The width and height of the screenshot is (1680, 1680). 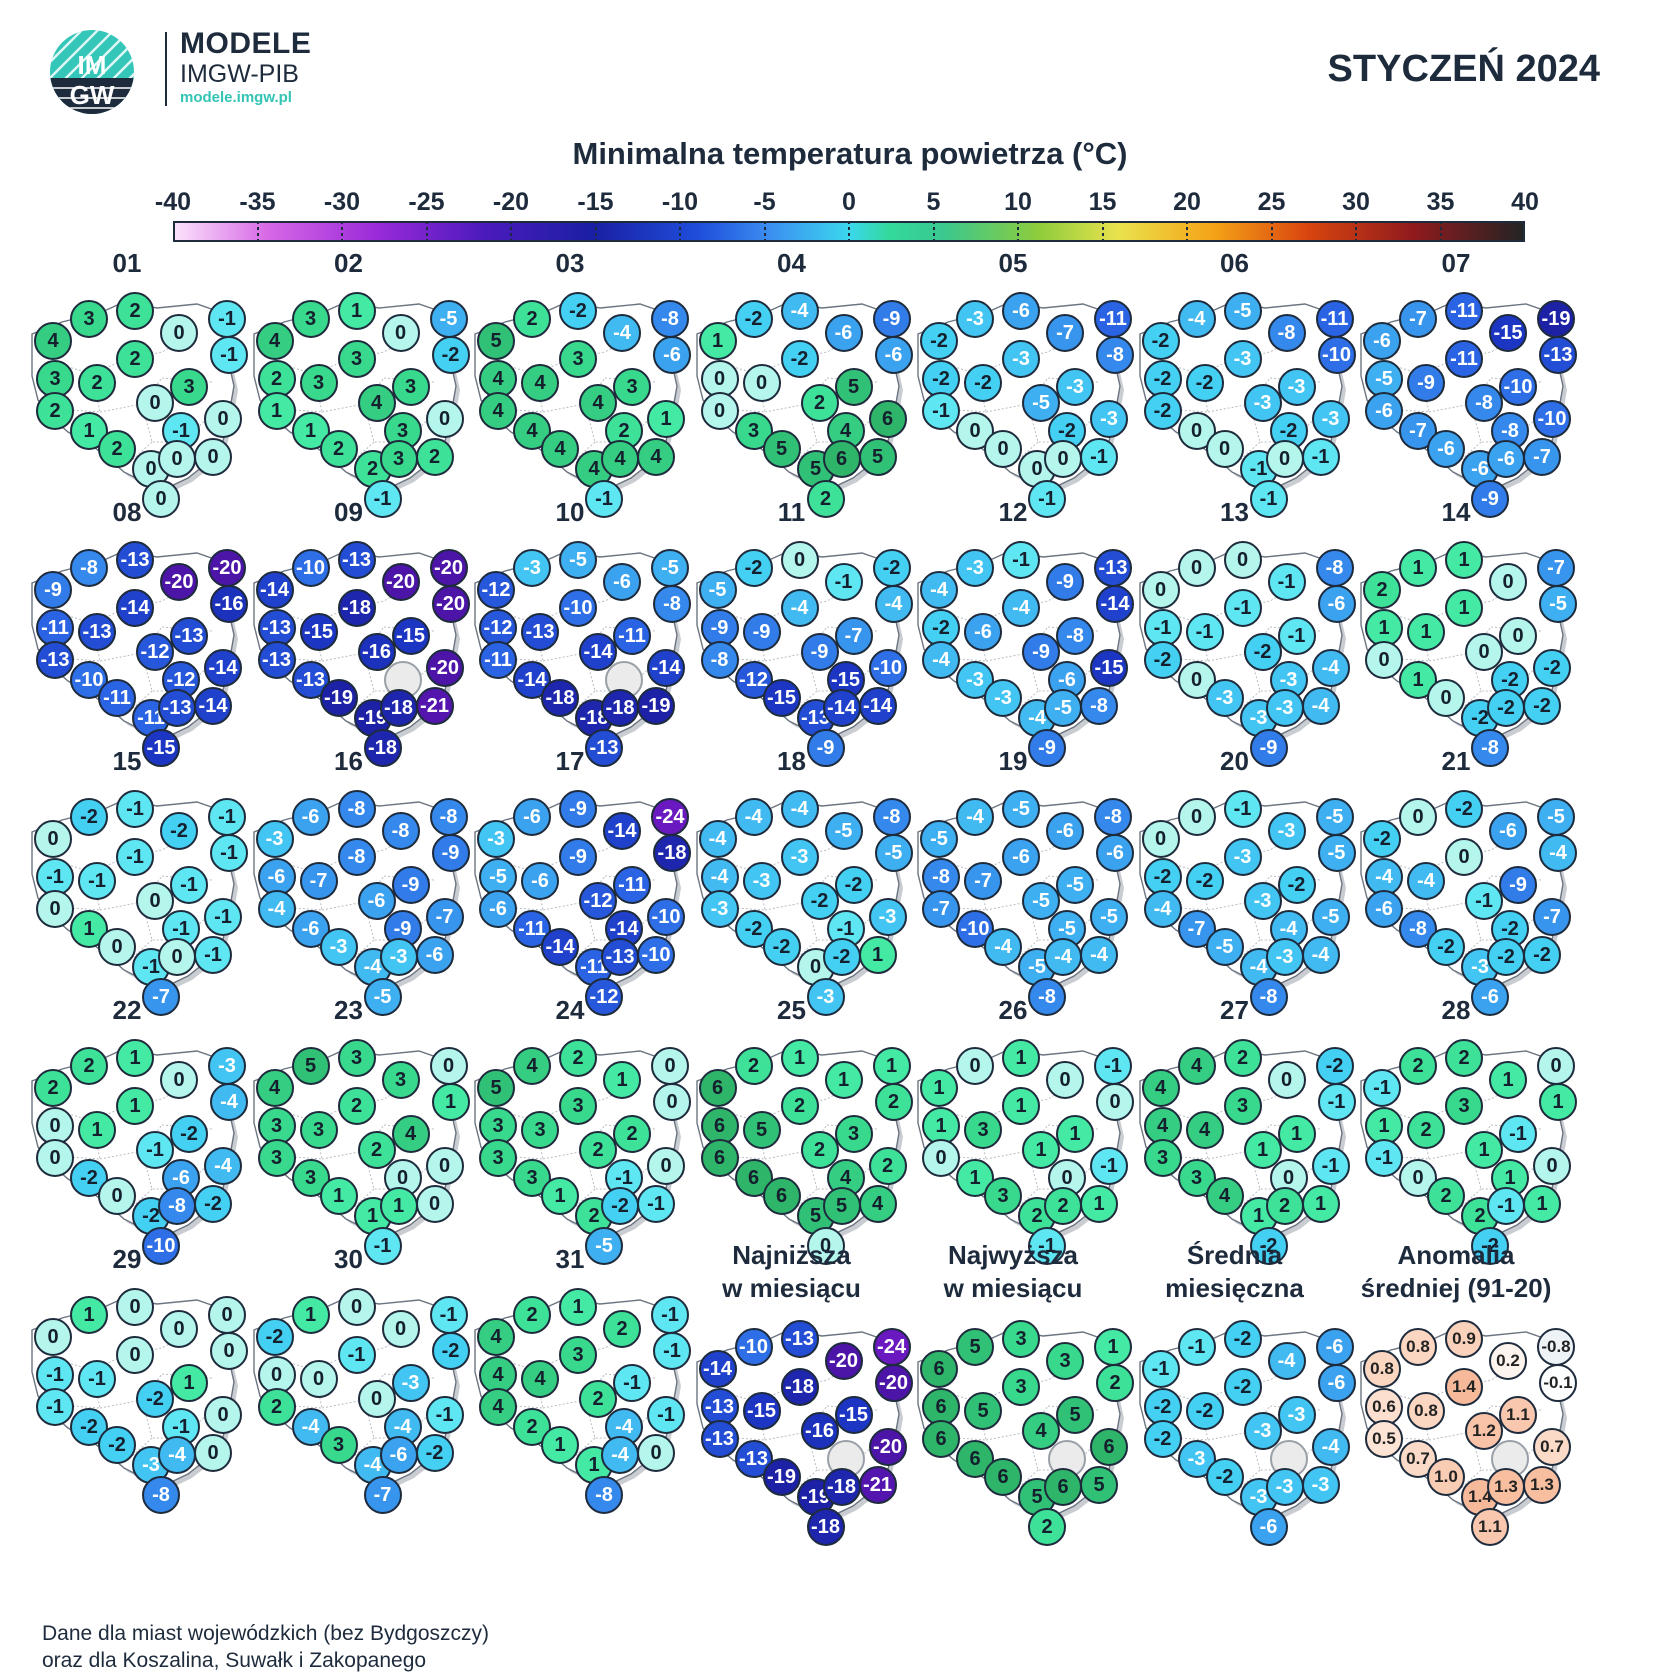 I want to click on city-value: -15, so click(x=410, y=636).